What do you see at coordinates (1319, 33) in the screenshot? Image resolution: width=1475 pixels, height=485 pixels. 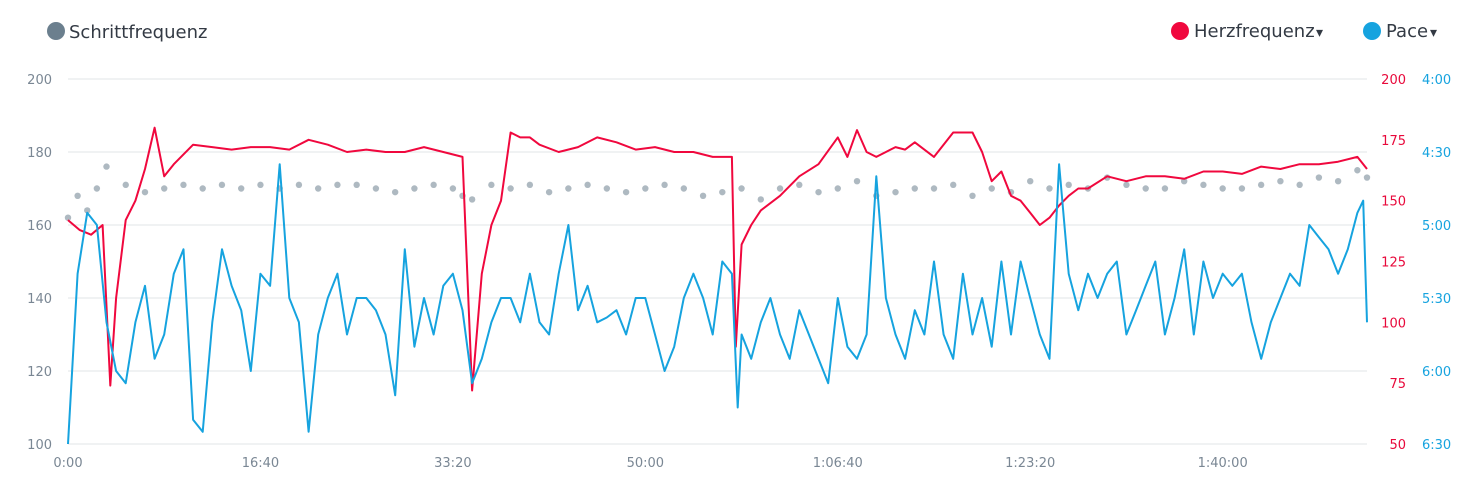 I see `heart-rate-dropdown-arrow-icon: ▾` at bounding box center [1319, 33].